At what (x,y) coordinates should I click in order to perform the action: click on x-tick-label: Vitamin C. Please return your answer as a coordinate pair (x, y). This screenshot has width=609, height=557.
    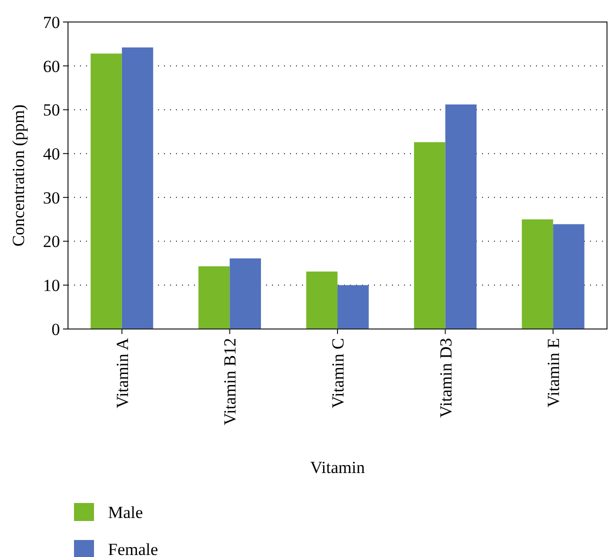
    Looking at the image, I should click on (338, 373).